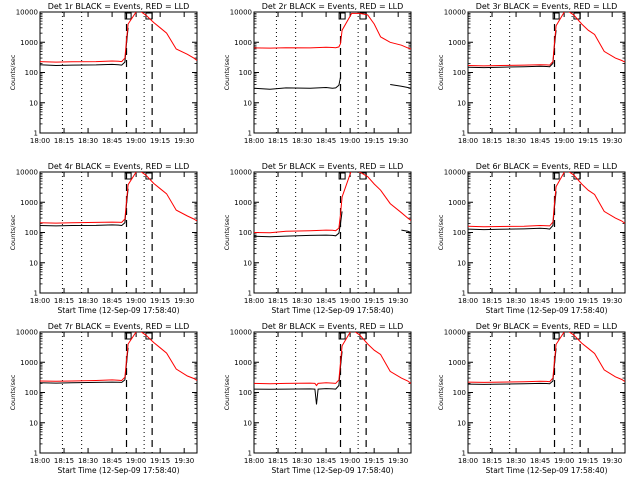 This screenshot has width=640, height=480. Describe the element at coordinates (119, 166) in the screenshot. I see `plot-title: Det 4r BLACK = Events, RED = LLD` at that location.